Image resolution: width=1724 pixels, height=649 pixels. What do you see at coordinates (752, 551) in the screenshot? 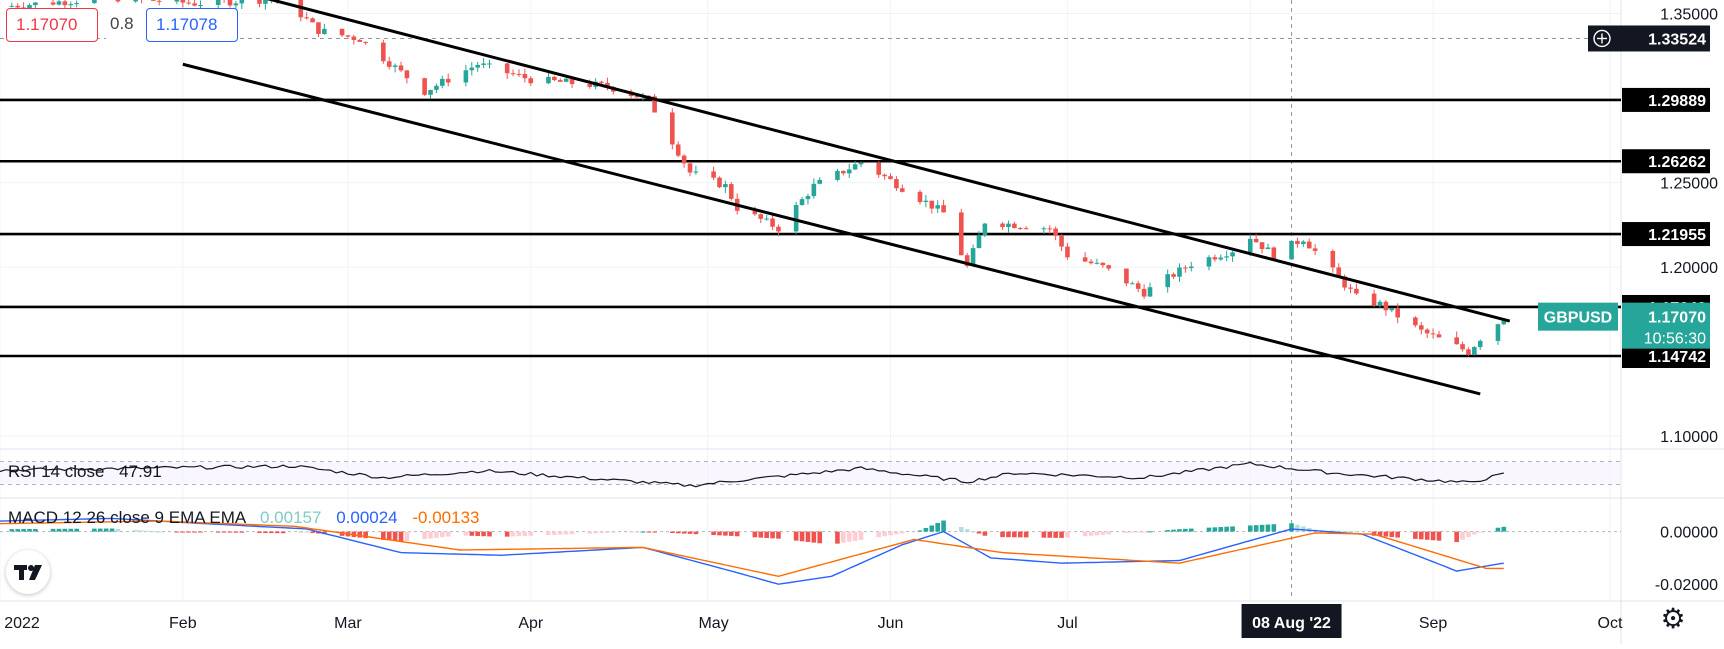
I see `macd-line` at bounding box center [752, 551].